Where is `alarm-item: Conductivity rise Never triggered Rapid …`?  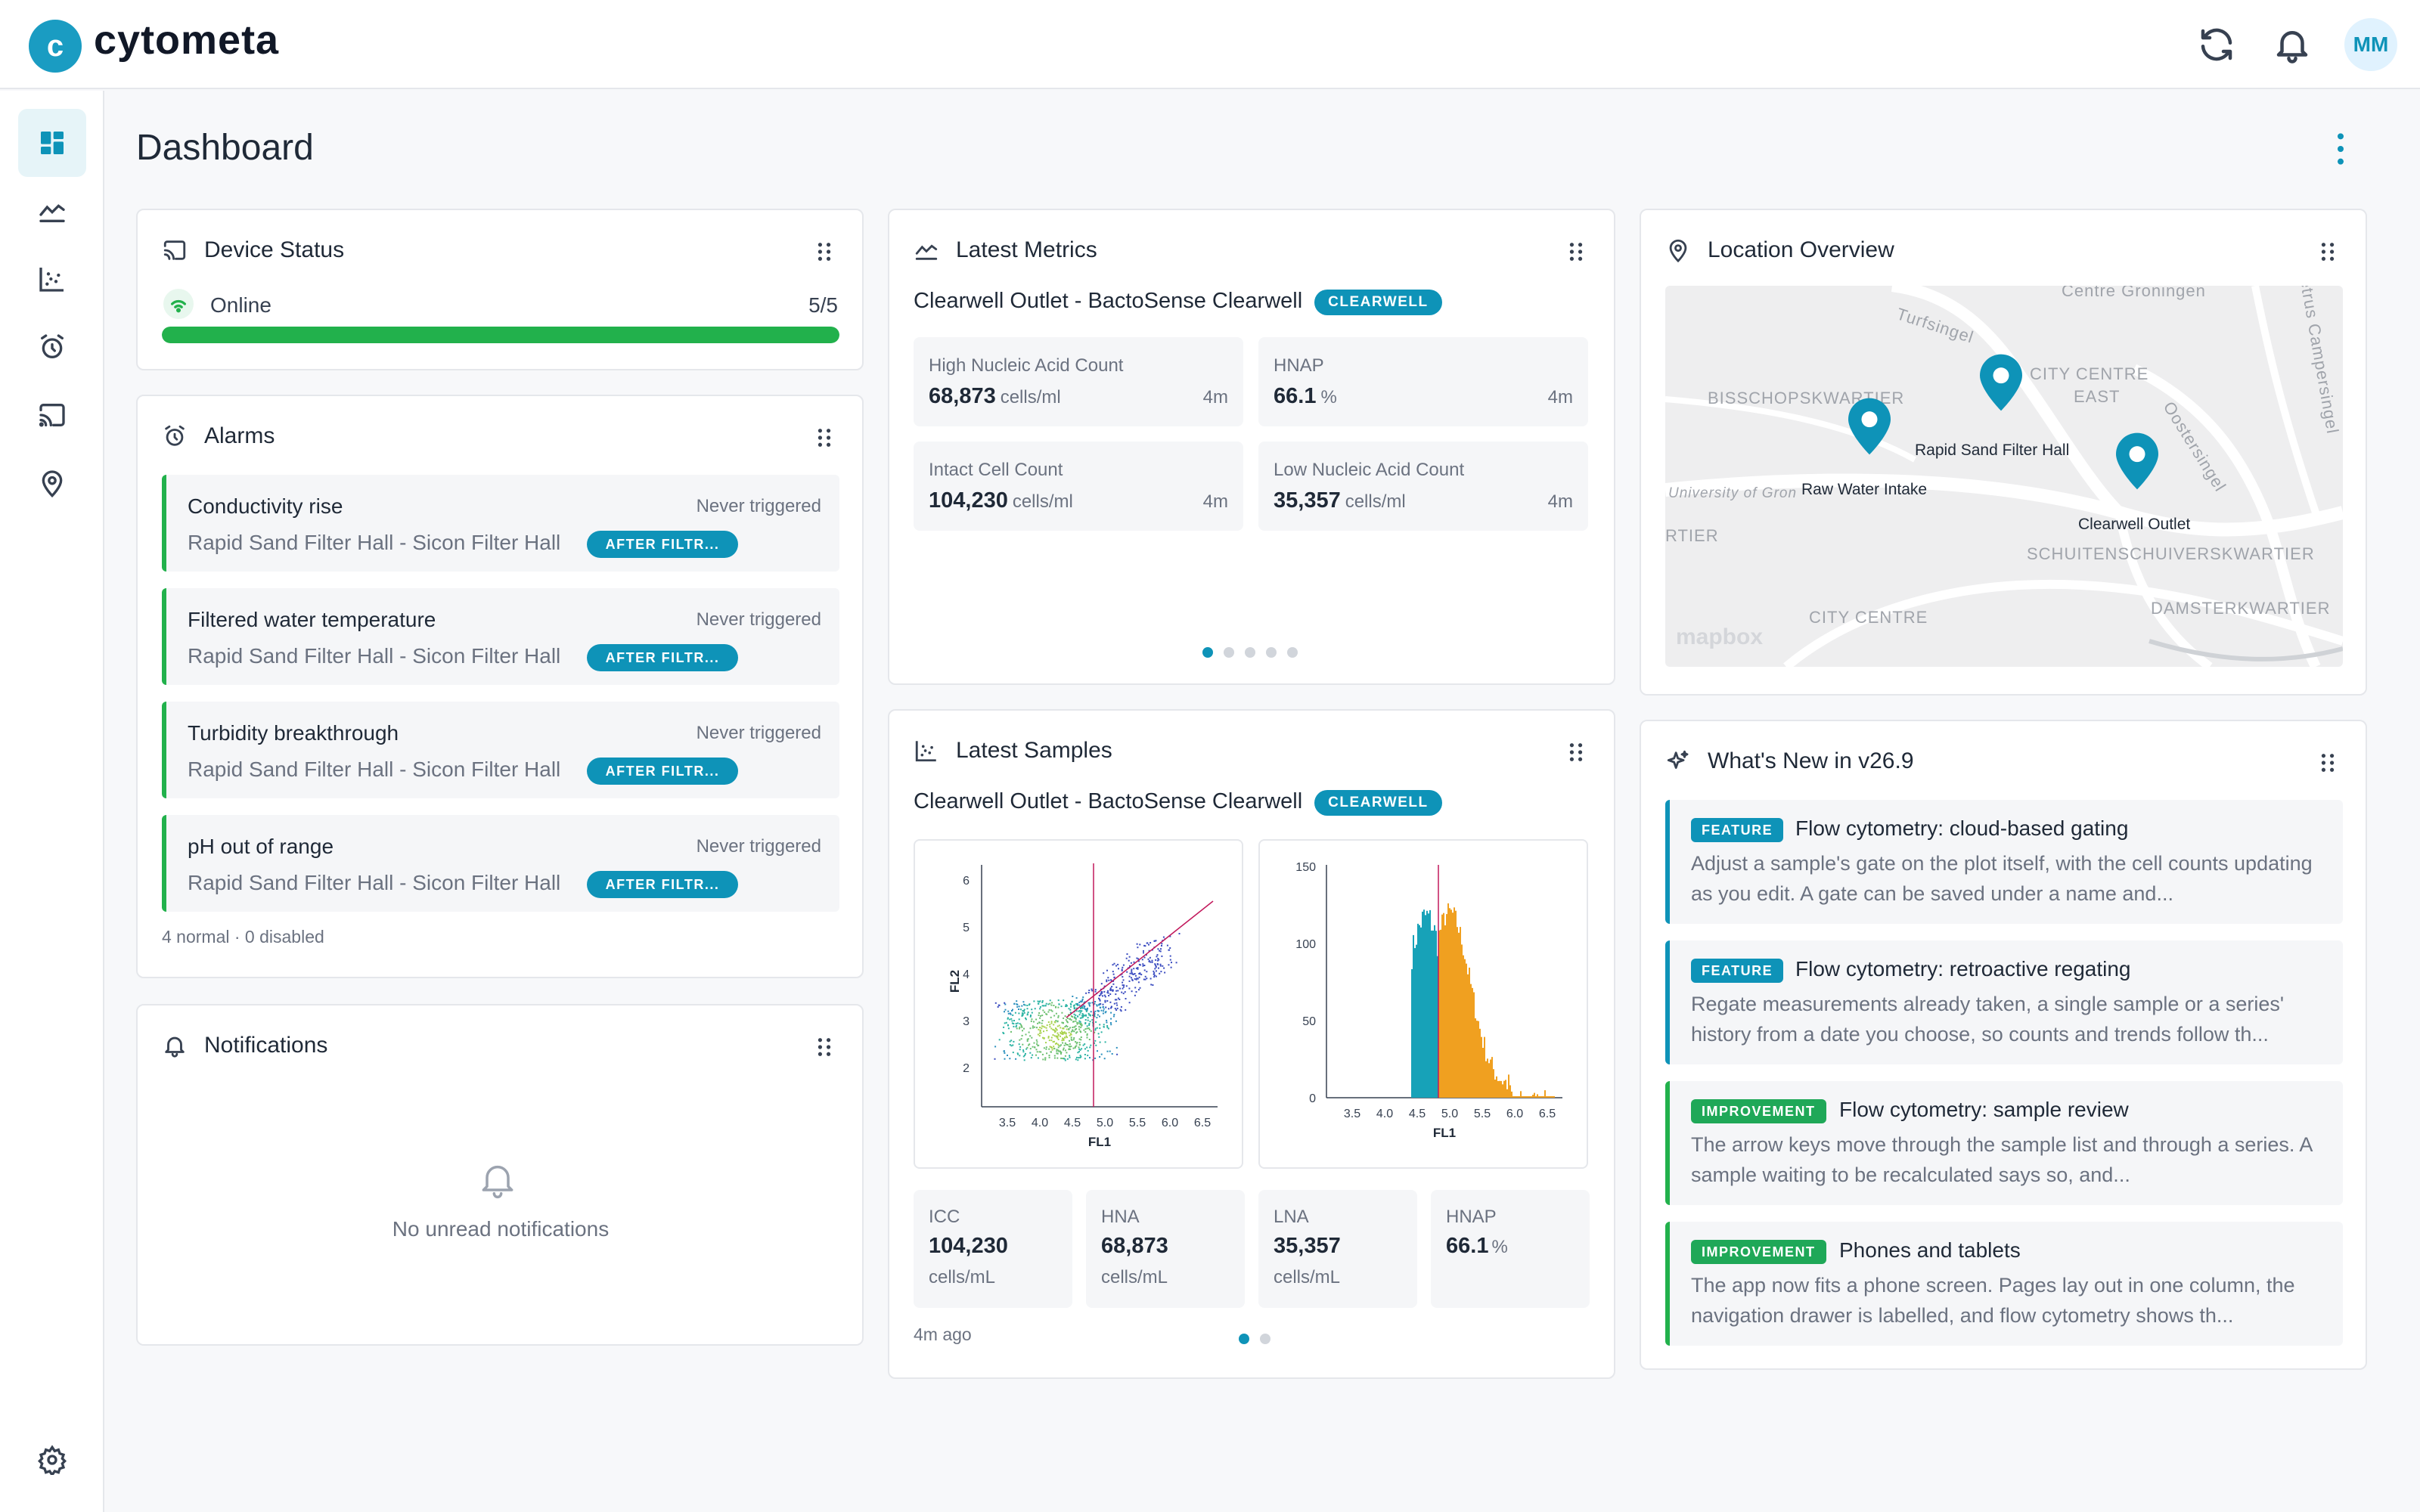
alarm-item: Conductivity rise Never triggered Rapid … is located at coordinates (500, 523).